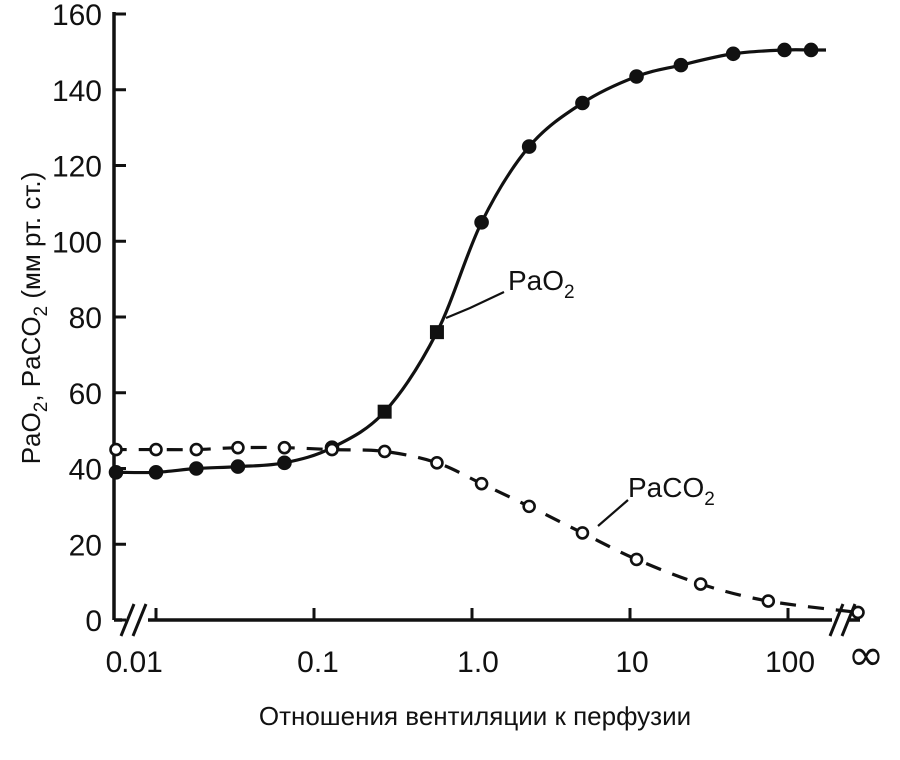 The image size is (900, 760). Describe the element at coordinates (114, 662) in the screenshot. I see `x-tick-label: 0` at that location.